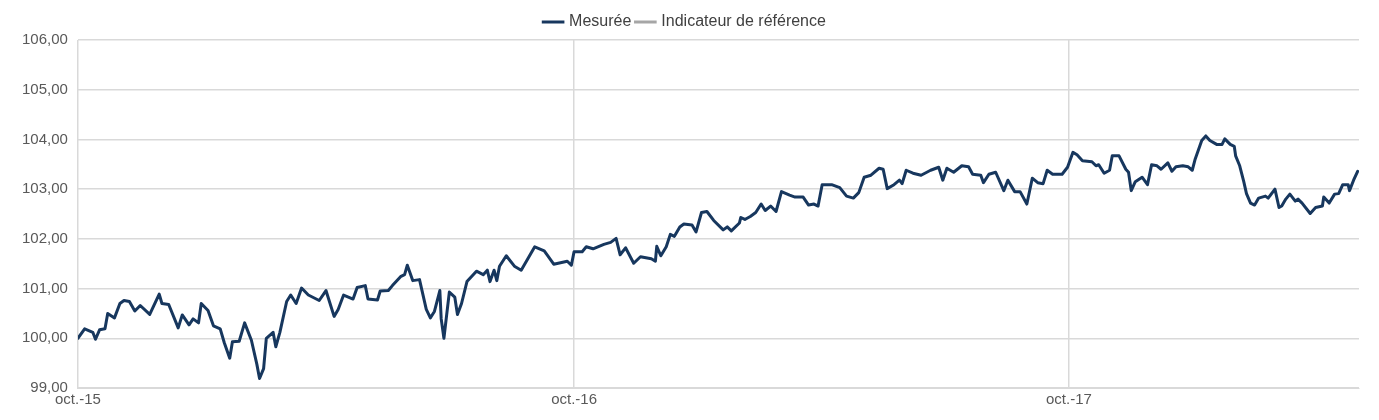 The width and height of the screenshot is (1379, 420). What do you see at coordinates (44, 39) in the screenshot?
I see `y-tick-label: 106,00` at bounding box center [44, 39].